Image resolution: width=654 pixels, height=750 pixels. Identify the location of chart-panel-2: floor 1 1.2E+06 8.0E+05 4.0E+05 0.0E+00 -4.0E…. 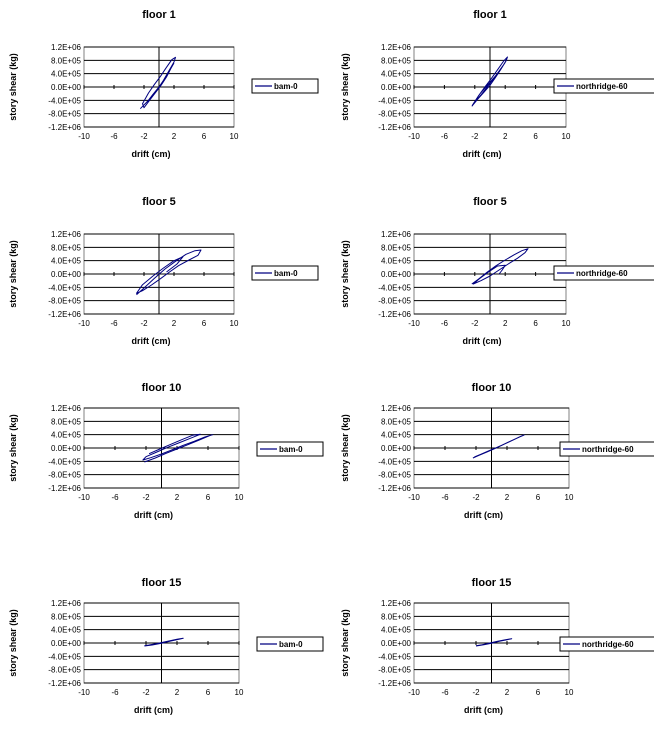
(493, 91).